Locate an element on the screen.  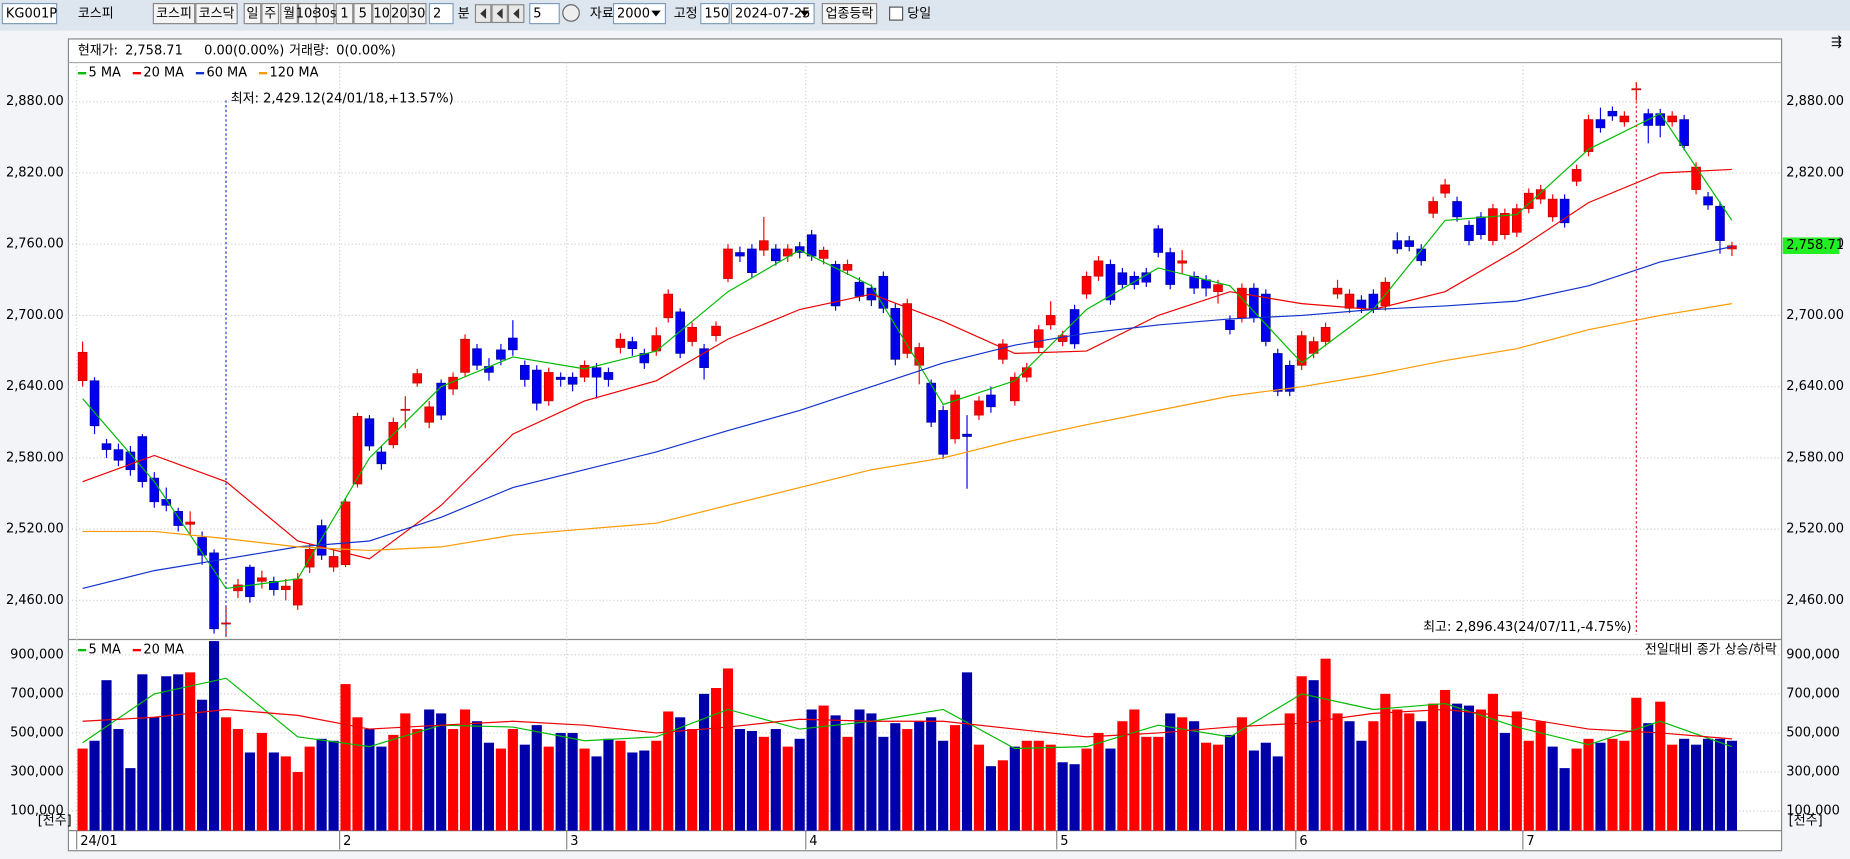
x-tick-label: 4 is located at coordinates (813, 841).